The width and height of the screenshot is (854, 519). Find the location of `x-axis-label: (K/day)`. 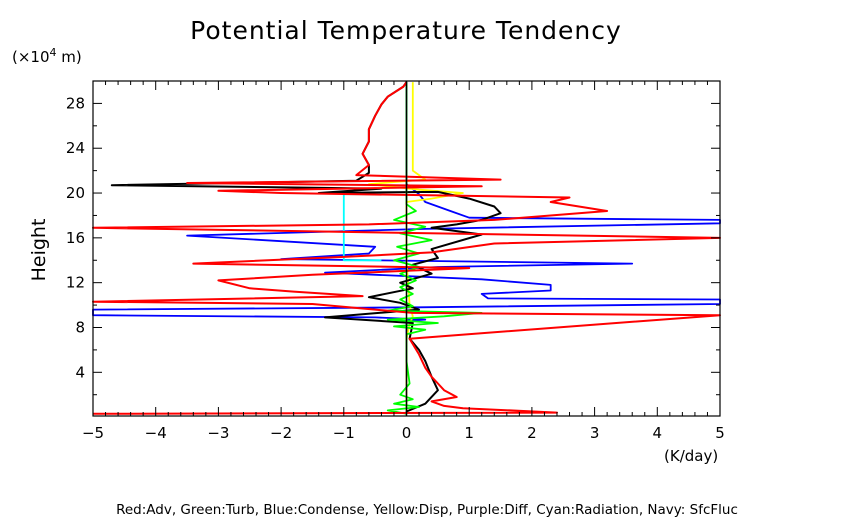

x-axis-label: (K/day) is located at coordinates (691, 456).